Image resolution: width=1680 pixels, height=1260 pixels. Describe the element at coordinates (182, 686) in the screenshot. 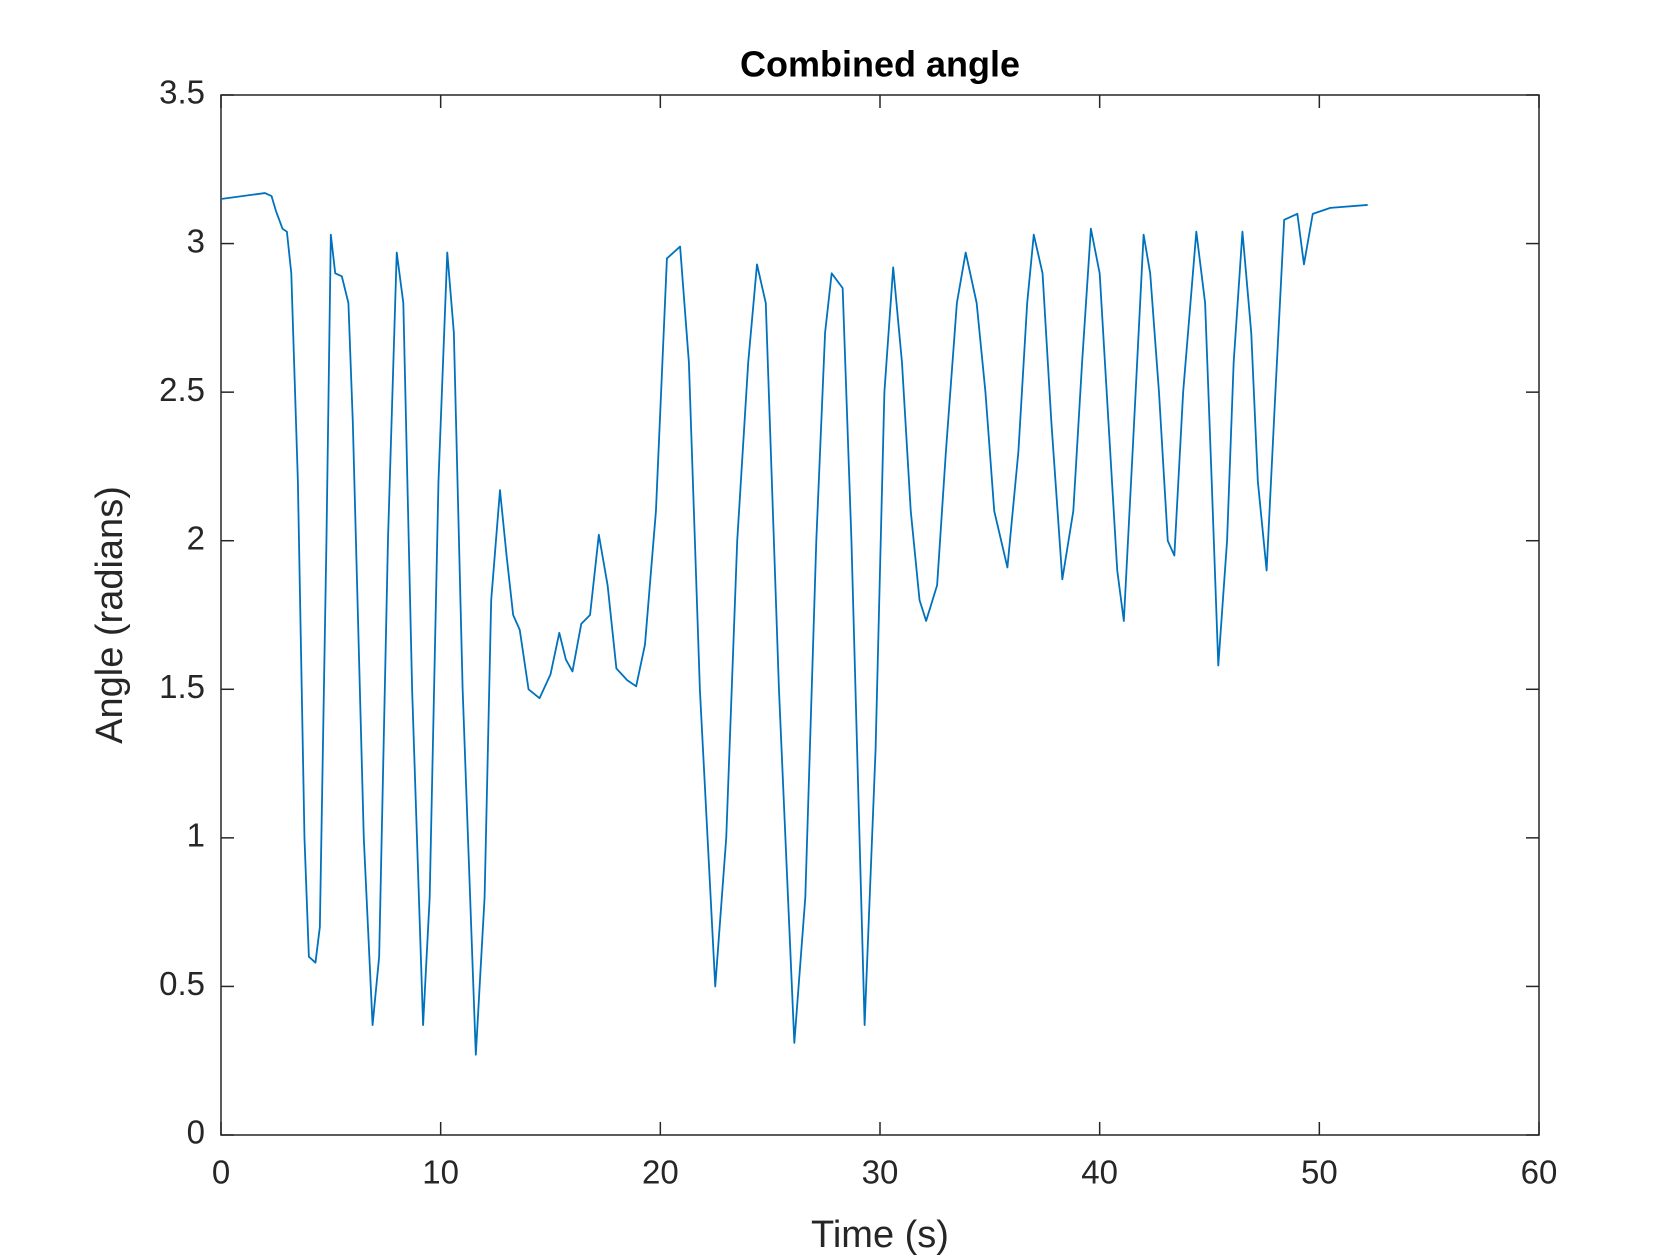

I see `y-tick-label: 1.5` at that location.